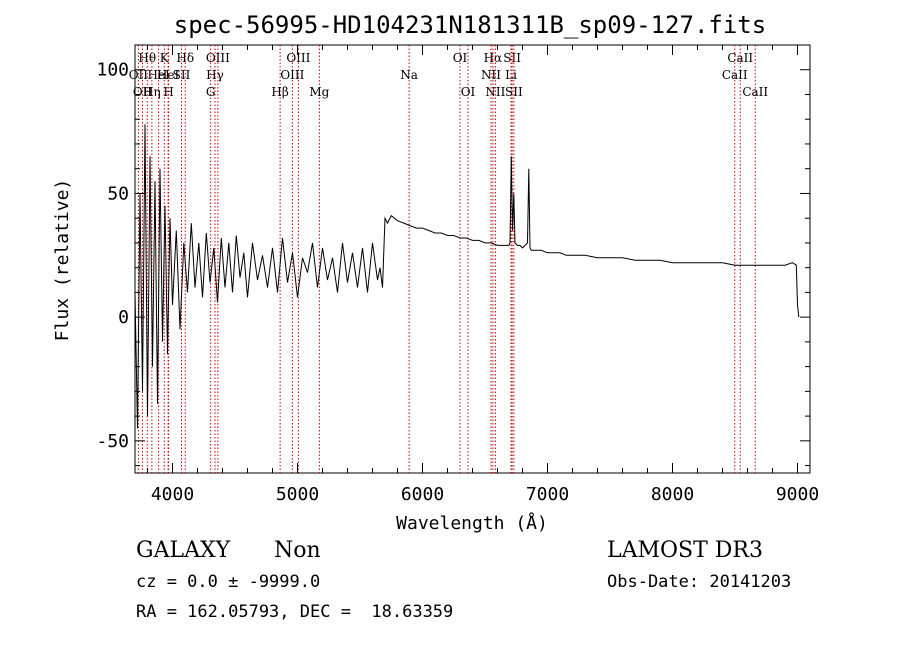 The height and width of the screenshot is (649, 900). Describe the element at coordinates (297, 494) in the screenshot. I see `x-tick-label: 5000` at that location.